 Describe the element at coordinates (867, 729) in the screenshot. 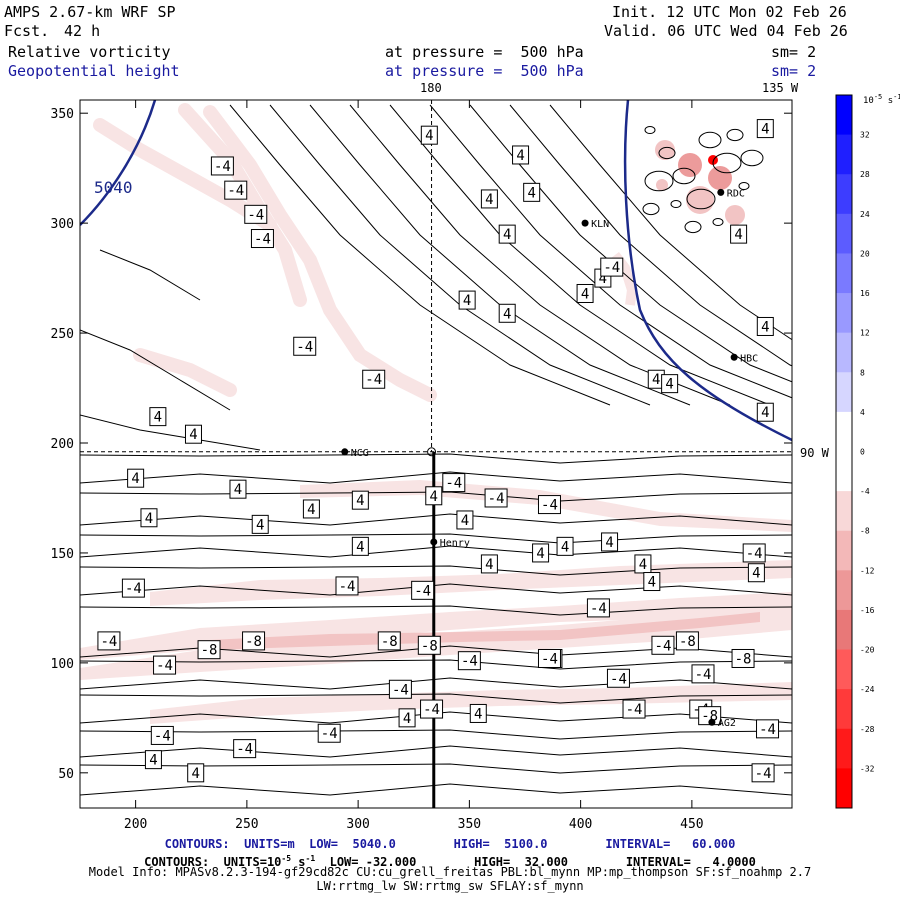

I see `colorbar-tick-label: -28` at that location.